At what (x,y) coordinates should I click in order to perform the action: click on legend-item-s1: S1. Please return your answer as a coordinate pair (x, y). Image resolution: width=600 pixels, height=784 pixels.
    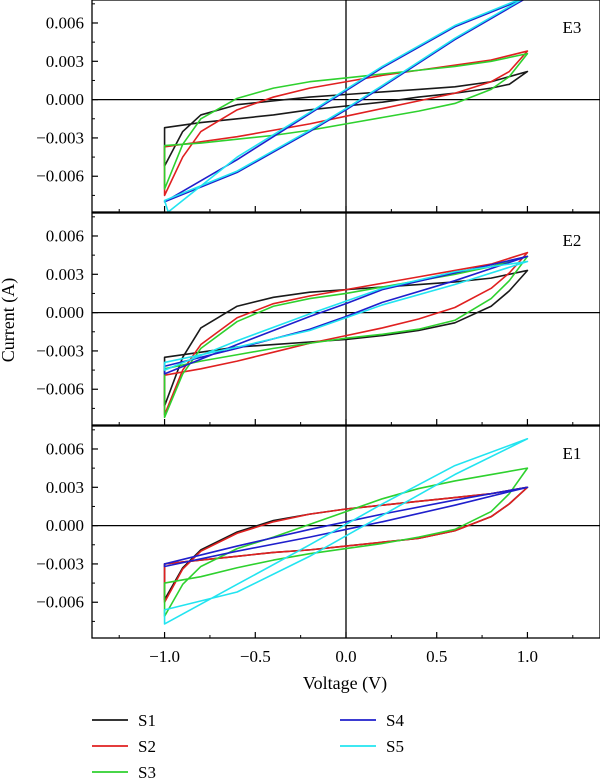
    Looking at the image, I should click on (124, 720).